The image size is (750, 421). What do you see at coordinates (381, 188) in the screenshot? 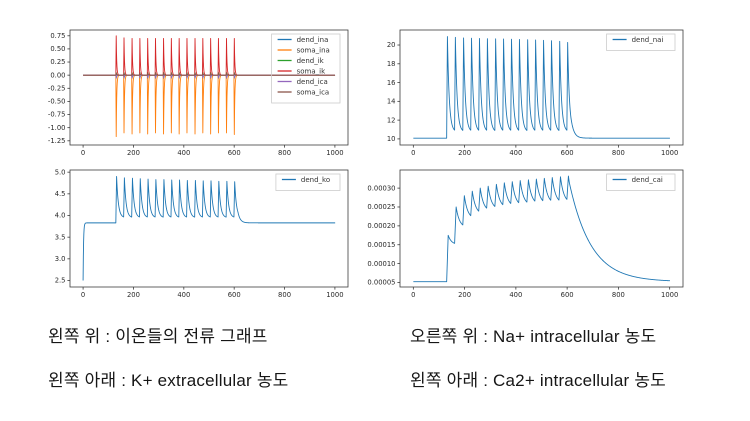
I see `y-tick-label: 0.00030` at bounding box center [381, 188].